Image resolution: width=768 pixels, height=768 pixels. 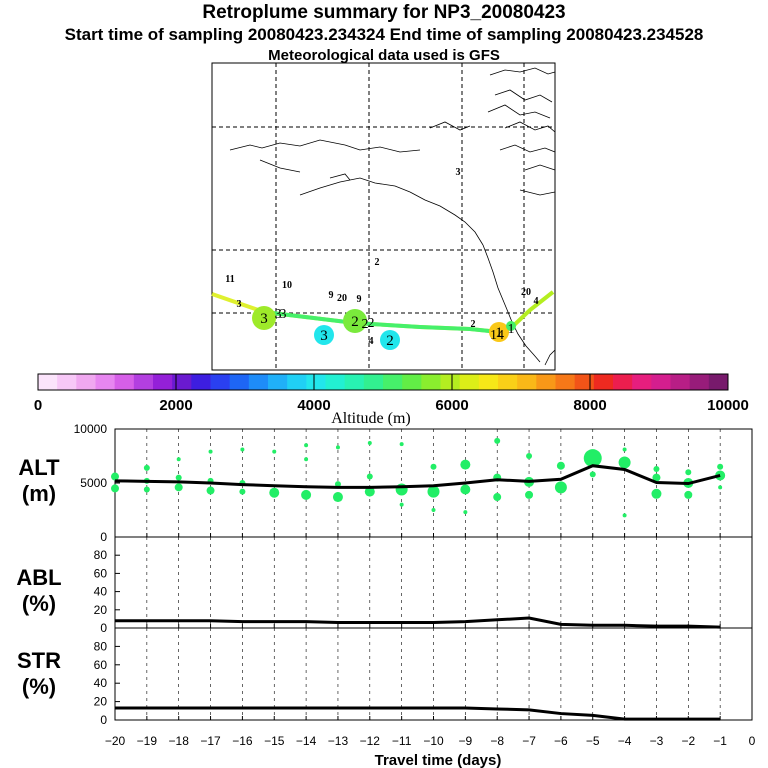 I want to click on alt-label: ALT, so click(x=39, y=467).